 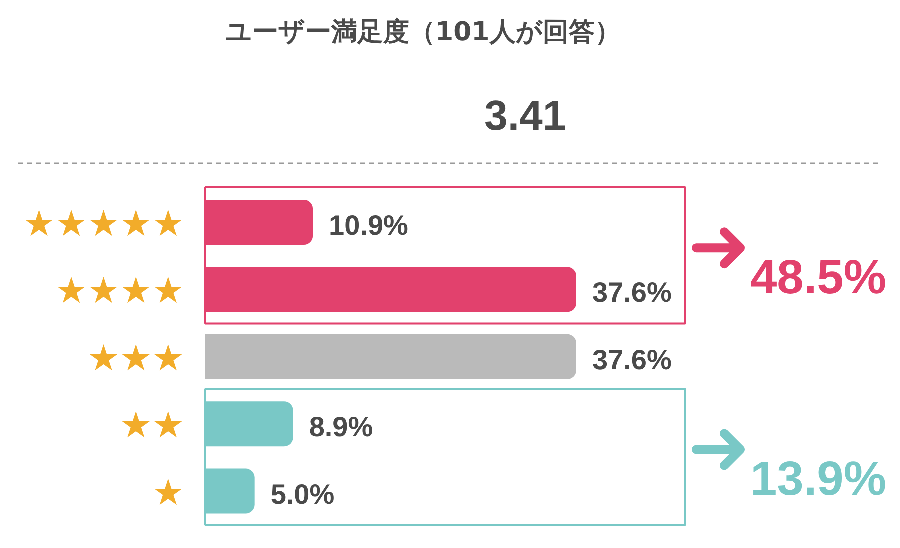 What do you see at coordinates (369, 225) in the screenshot?
I see `data-label: 10.9%` at bounding box center [369, 225].